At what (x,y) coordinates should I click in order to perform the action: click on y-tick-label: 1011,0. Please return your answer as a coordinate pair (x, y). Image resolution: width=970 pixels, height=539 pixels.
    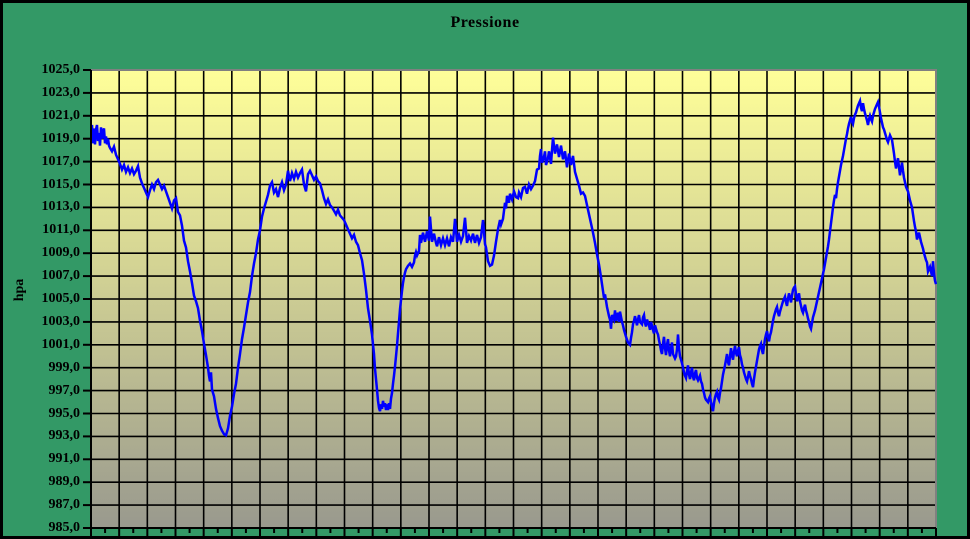
    Looking at the image, I should click on (61, 230).